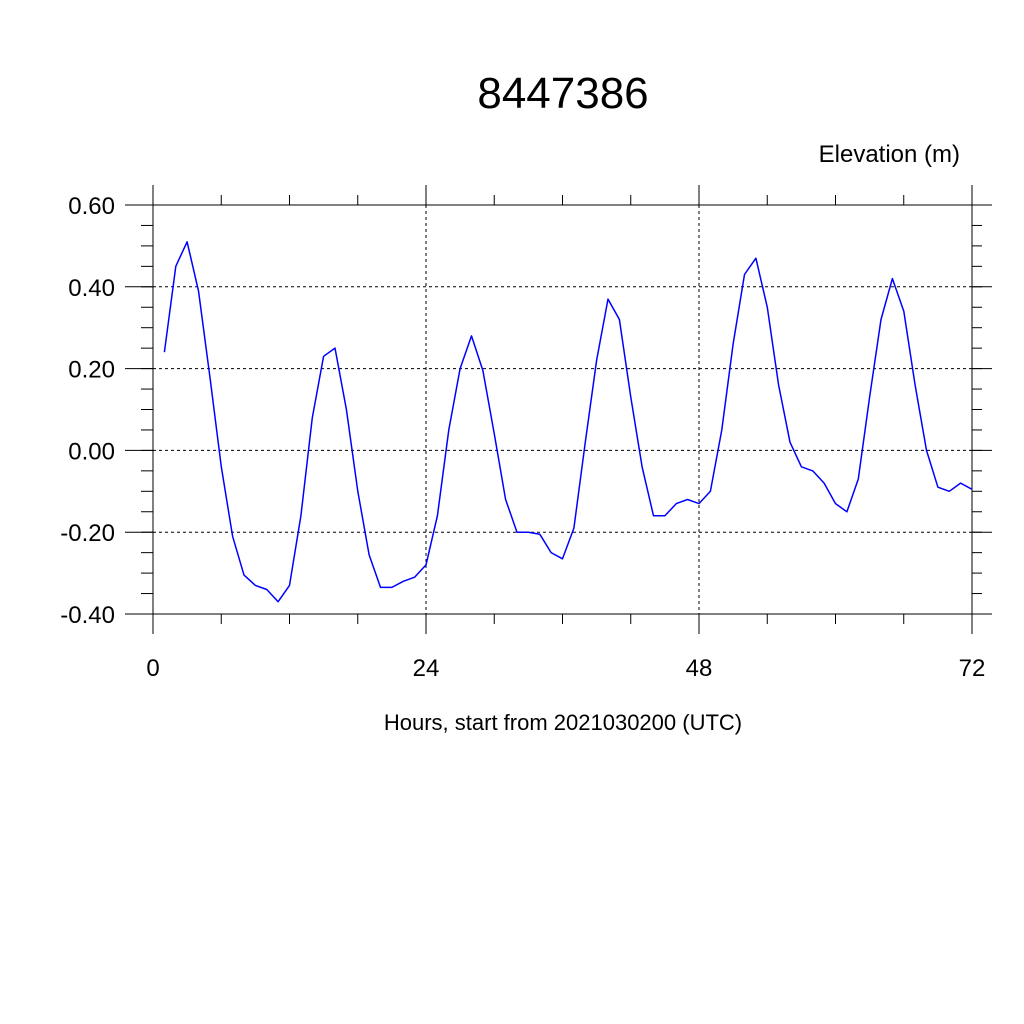  Describe the element at coordinates (562, 93) in the screenshot. I see `chart-title: 8447386` at that location.